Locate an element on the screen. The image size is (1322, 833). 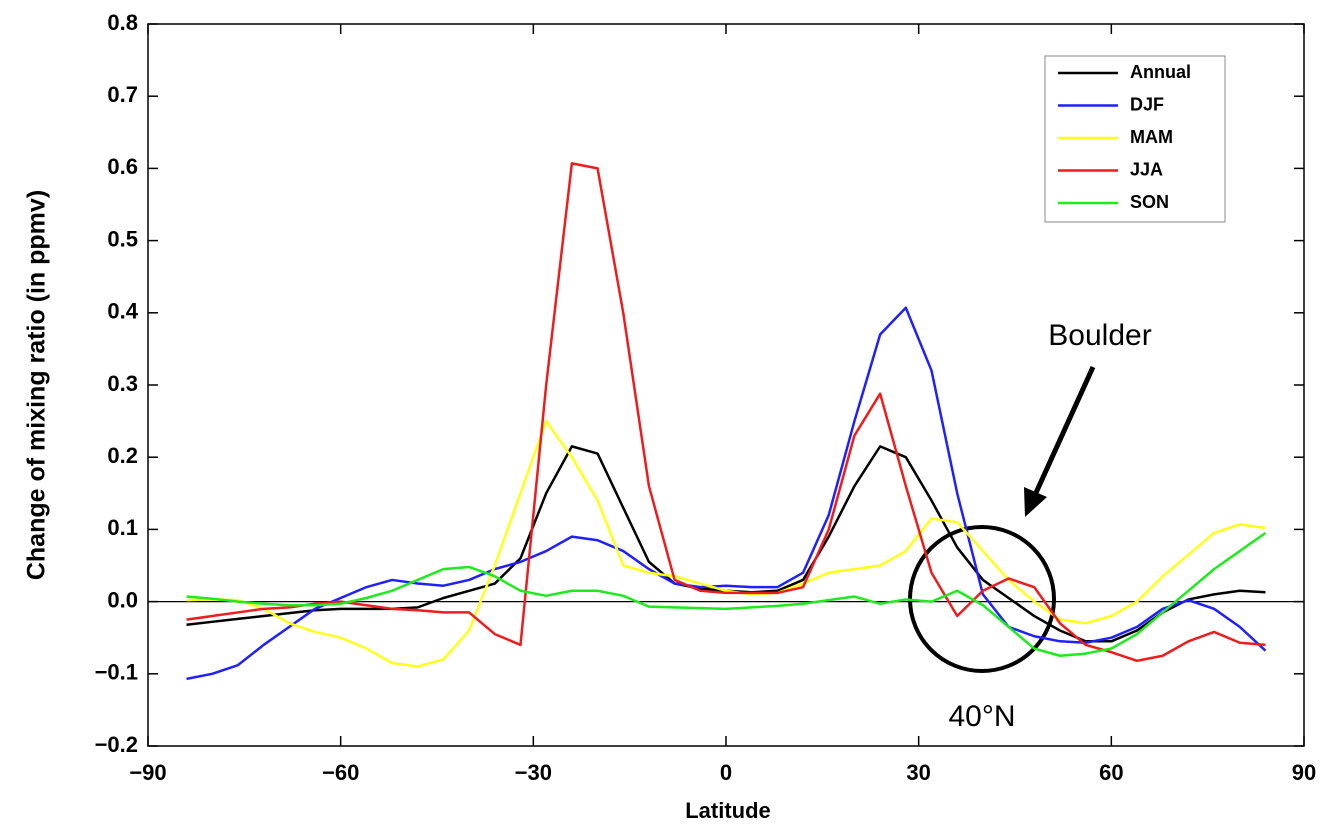
legend-label: SON is located at coordinates (1149, 202).